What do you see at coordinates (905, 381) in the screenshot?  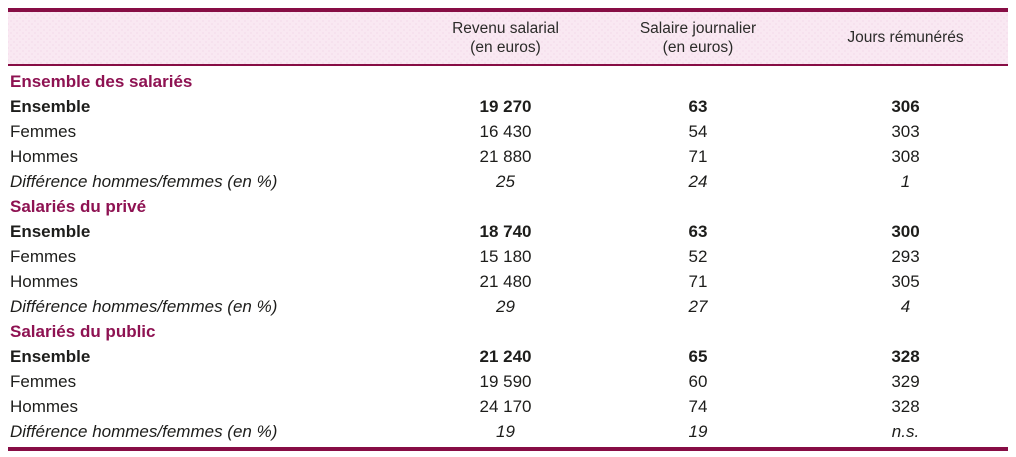 I see `row-value: 329` at bounding box center [905, 381].